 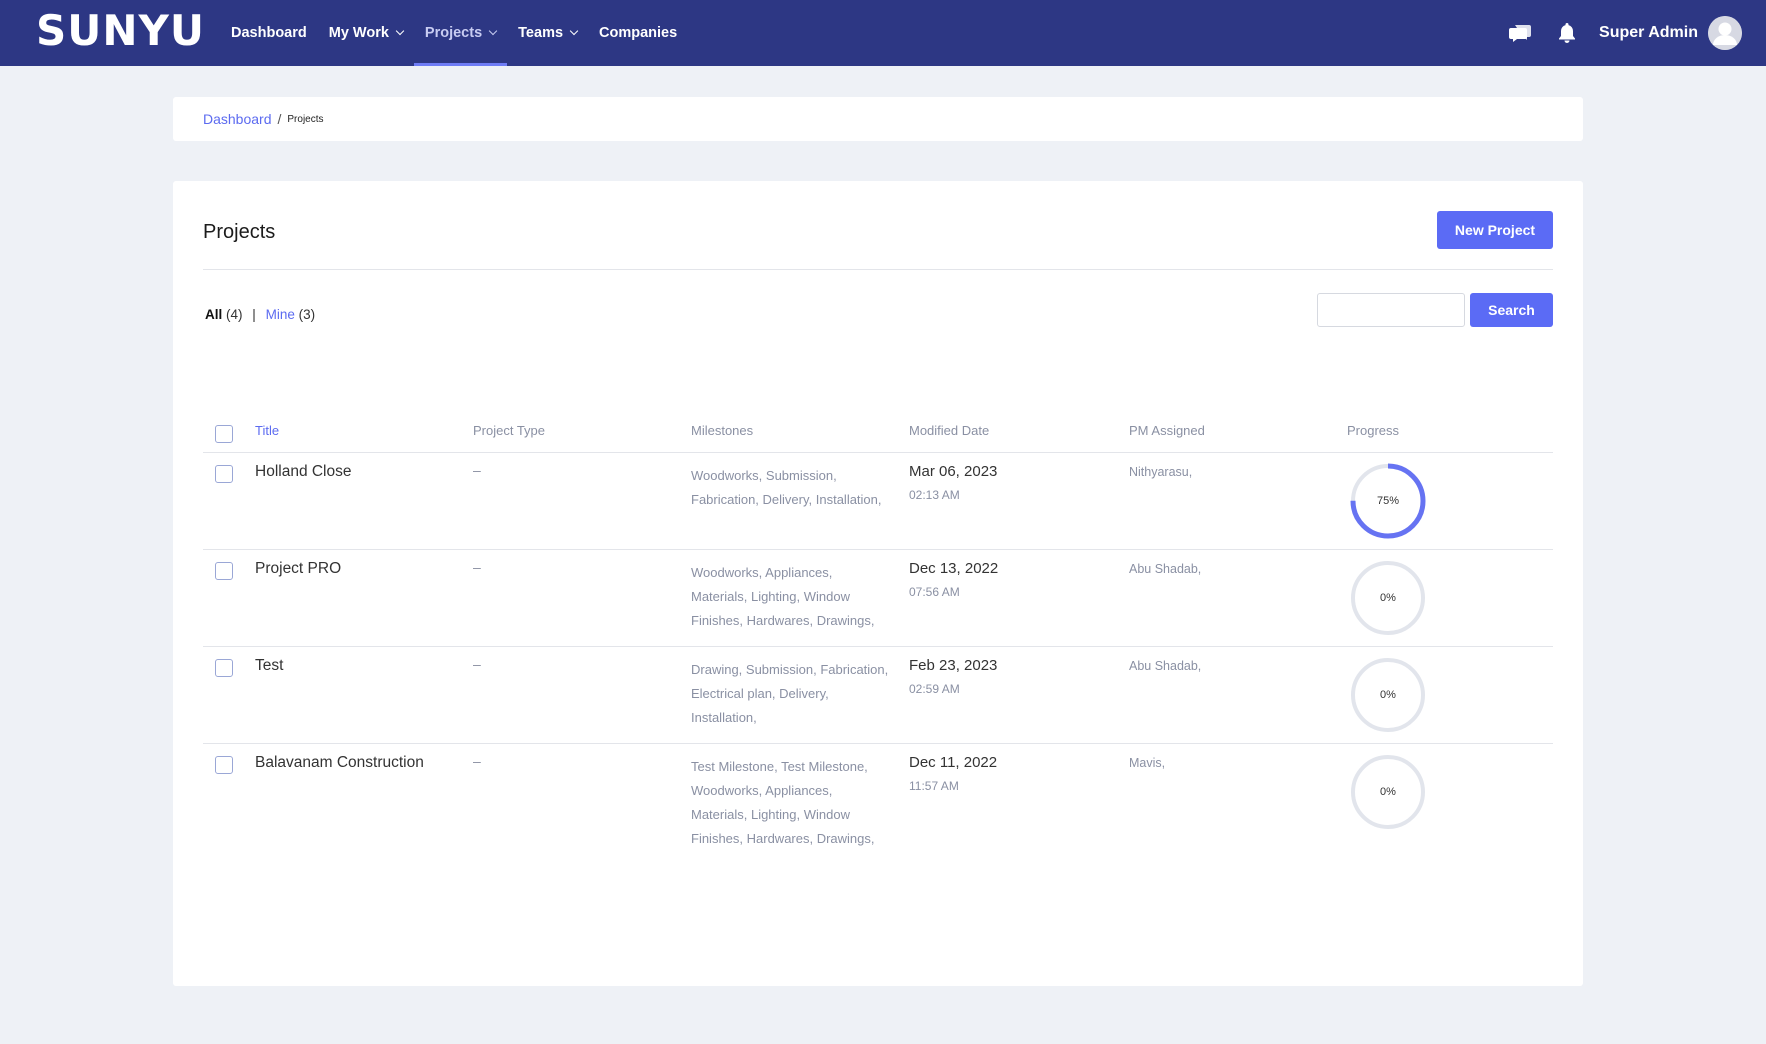 I want to click on nav-teams-label: Teams, so click(x=541, y=33).